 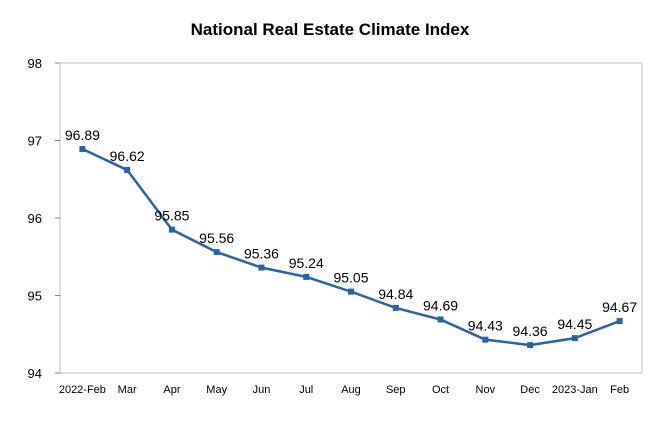 What do you see at coordinates (35, 373) in the screenshot?
I see `y-tick-label: 94` at bounding box center [35, 373].